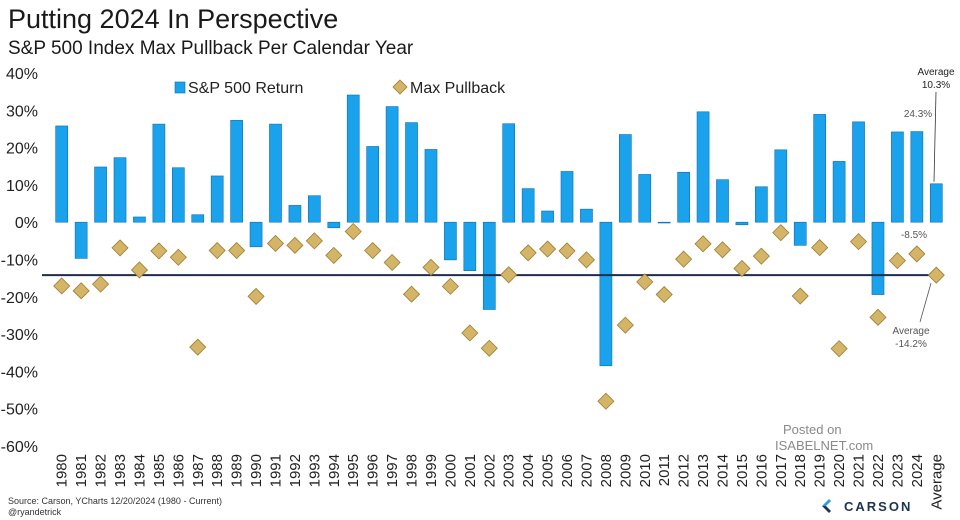 The width and height of the screenshot is (960, 520). Describe the element at coordinates (22, 111) in the screenshot. I see `y-tick-label: 30%` at that location.